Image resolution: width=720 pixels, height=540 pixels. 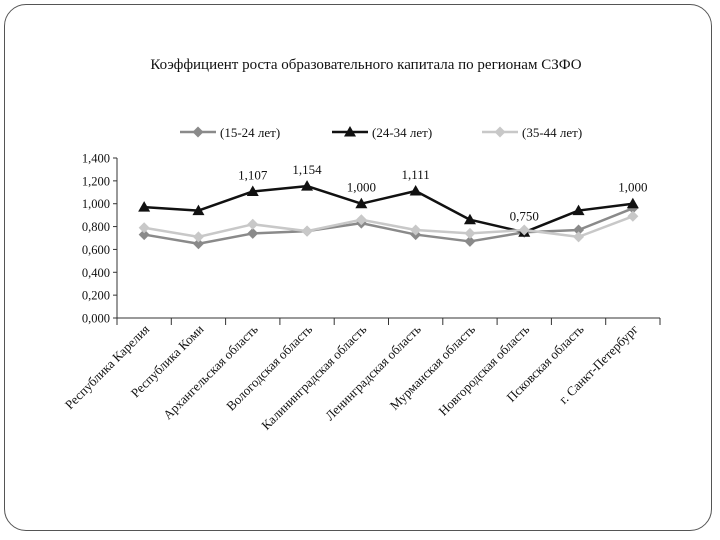 What do you see at coordinates (96, 273) in the screenshot?
I see `y-tick-label: 0,400` at bounding box center [96, 273].